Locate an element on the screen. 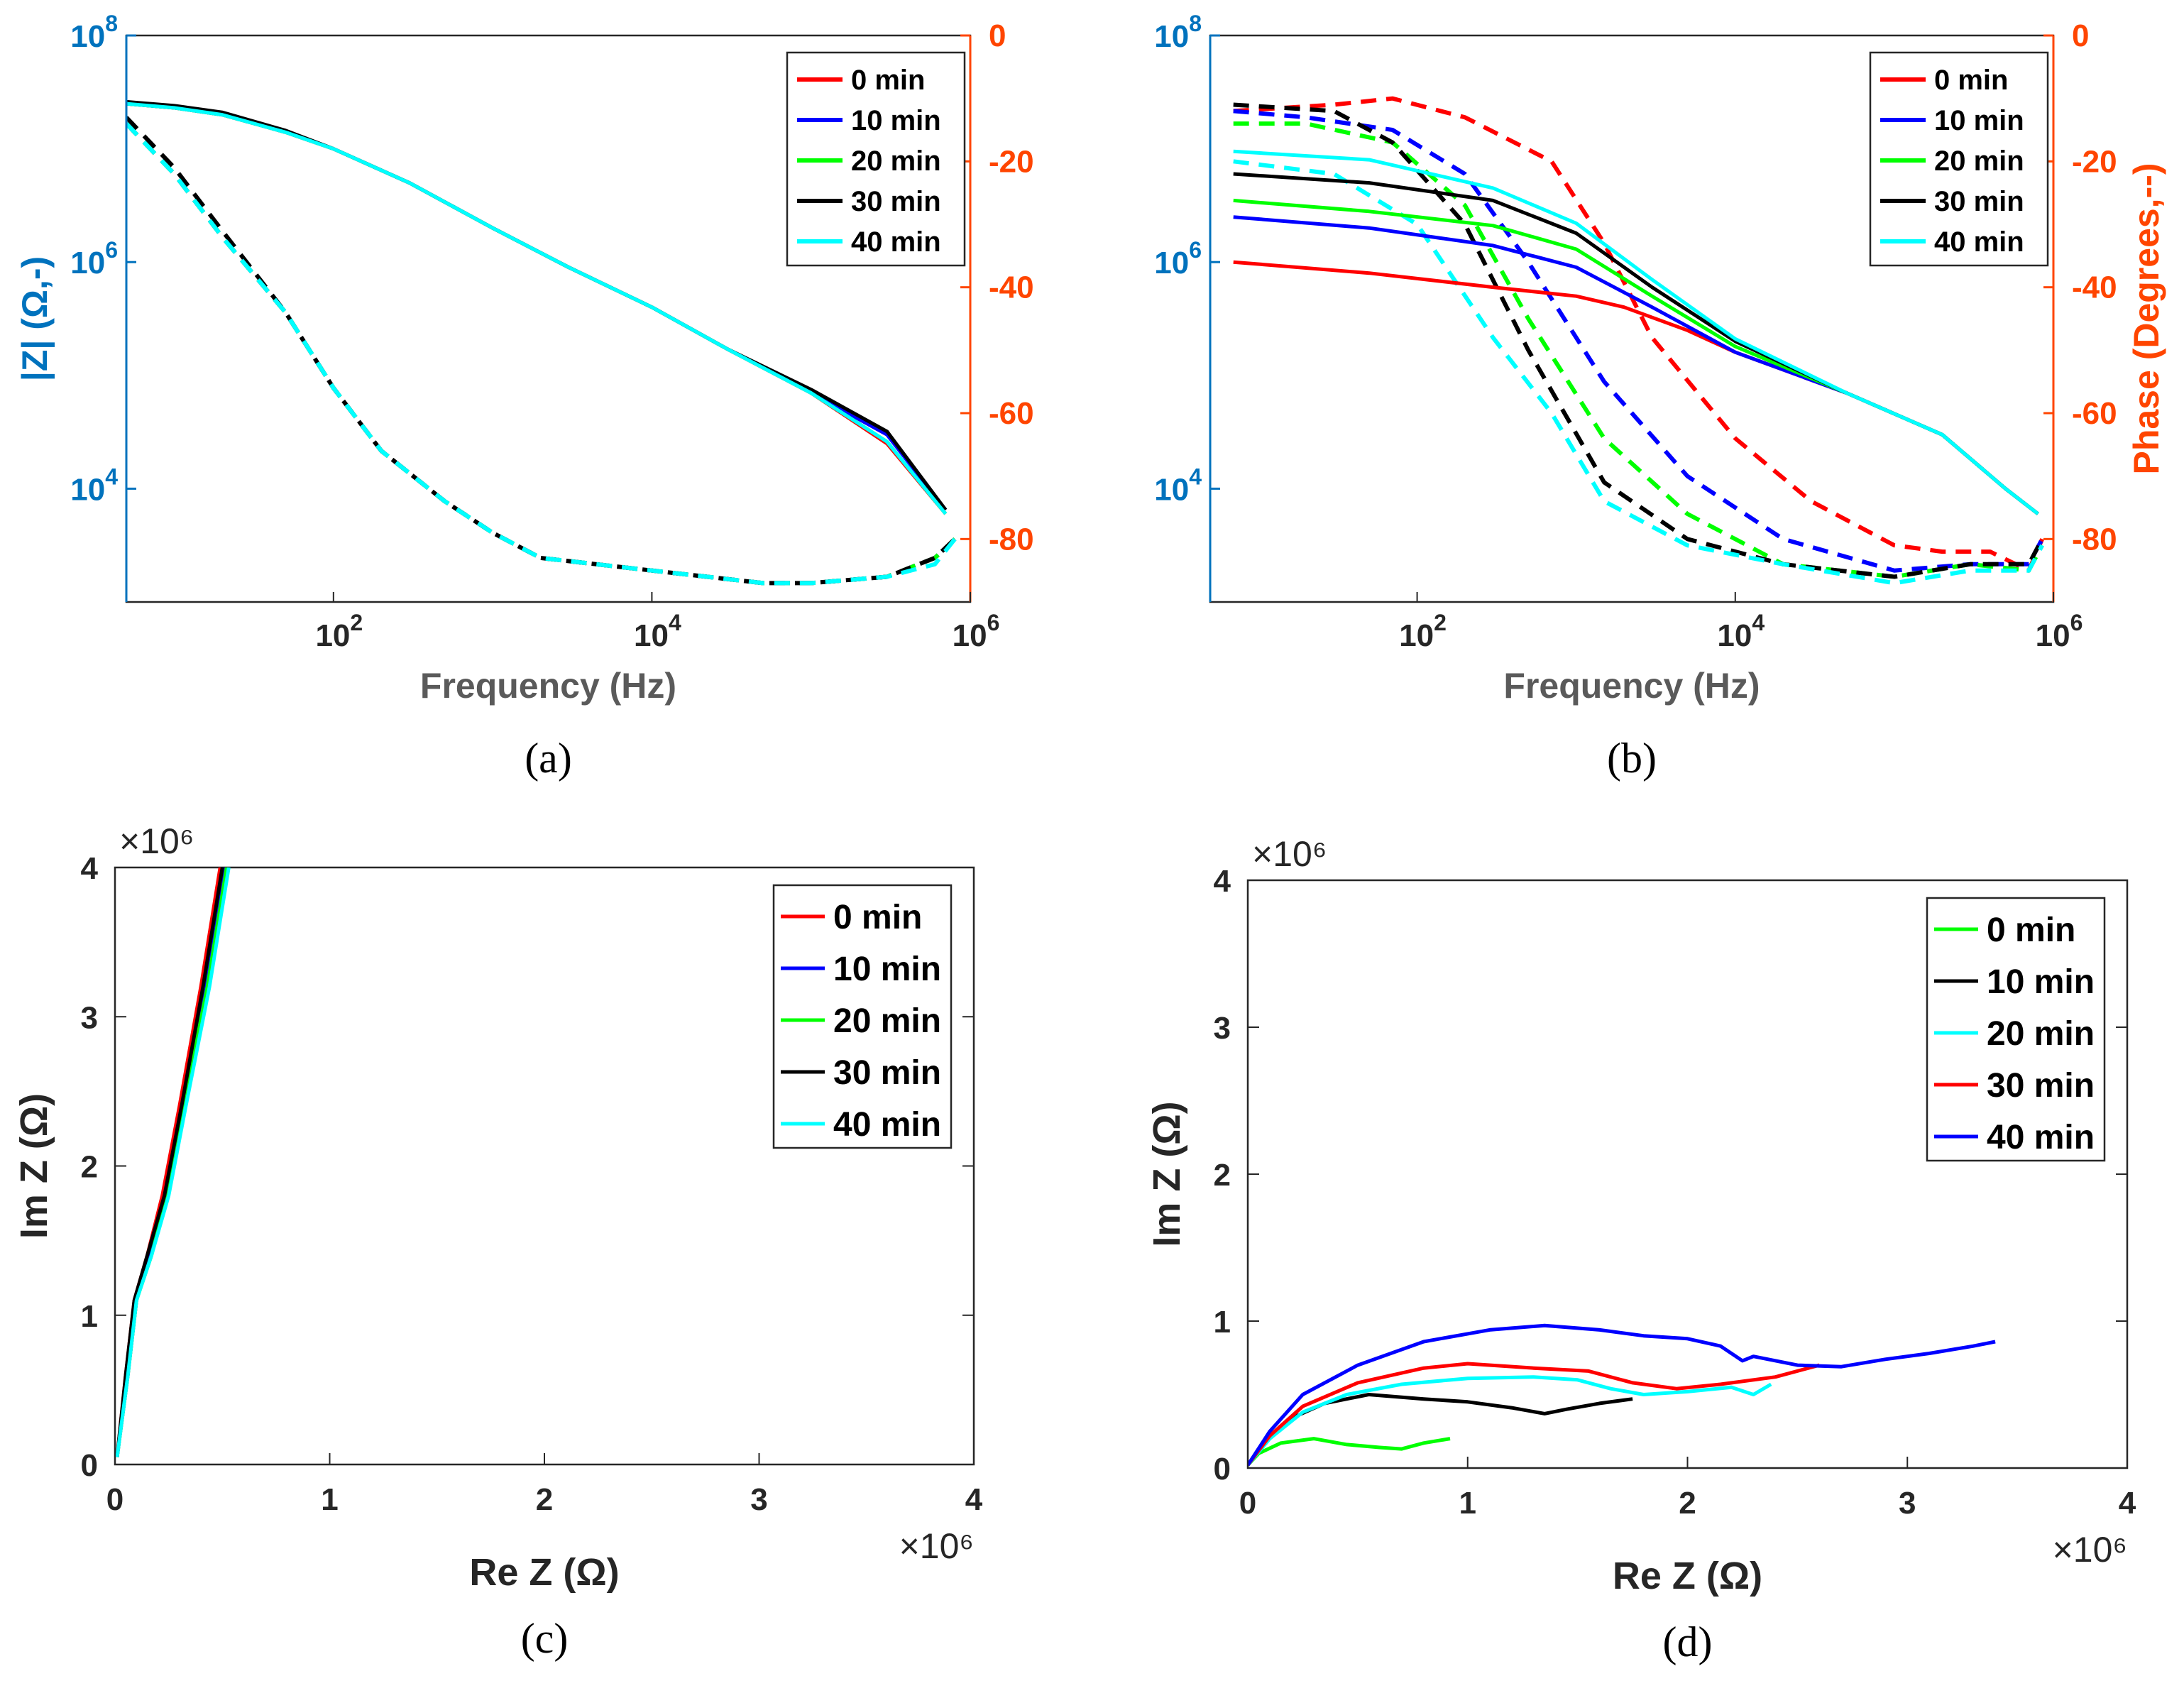  panel-caption: (a) is located at coordinates (548, 758).